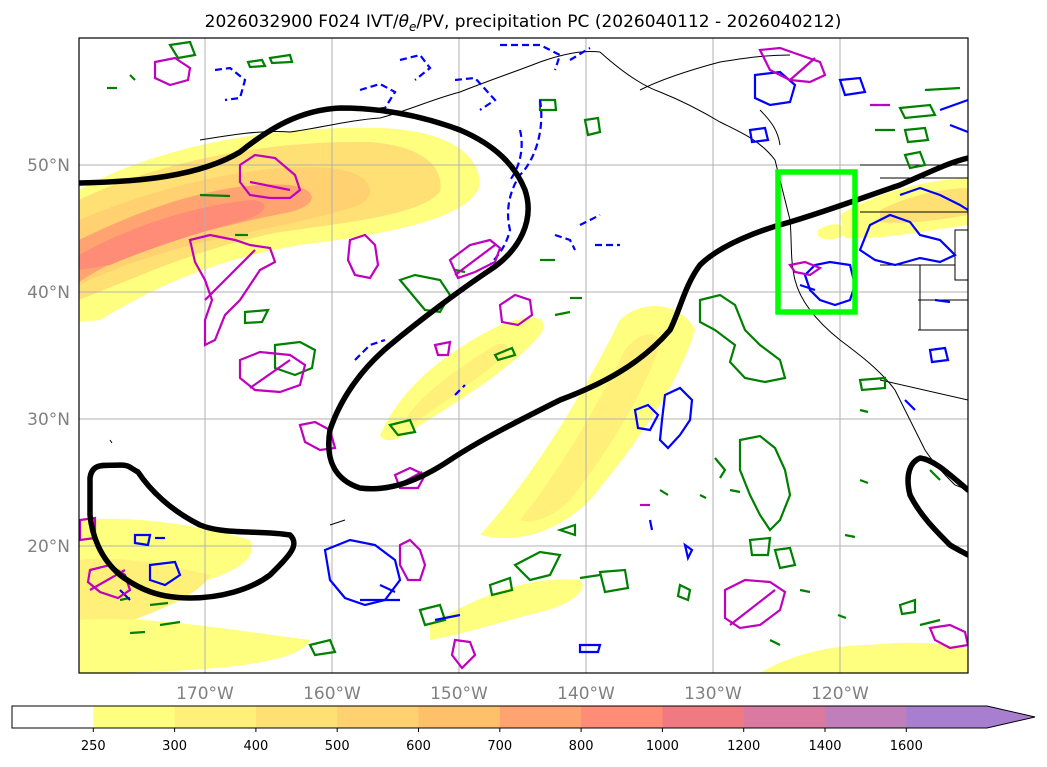 Image resolution: width=1047 pixels, height=767 pixels. What do you see at coordinates (662, 746) in the screenshot?
I see `colorbar-tick-label: 1000` at bounding box center [662, 746].